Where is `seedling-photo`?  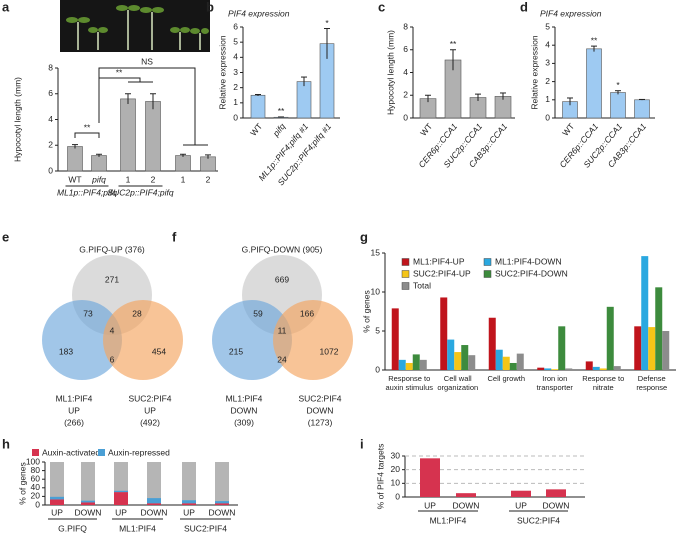
seedling-photo is located at coordinates (135, 26).